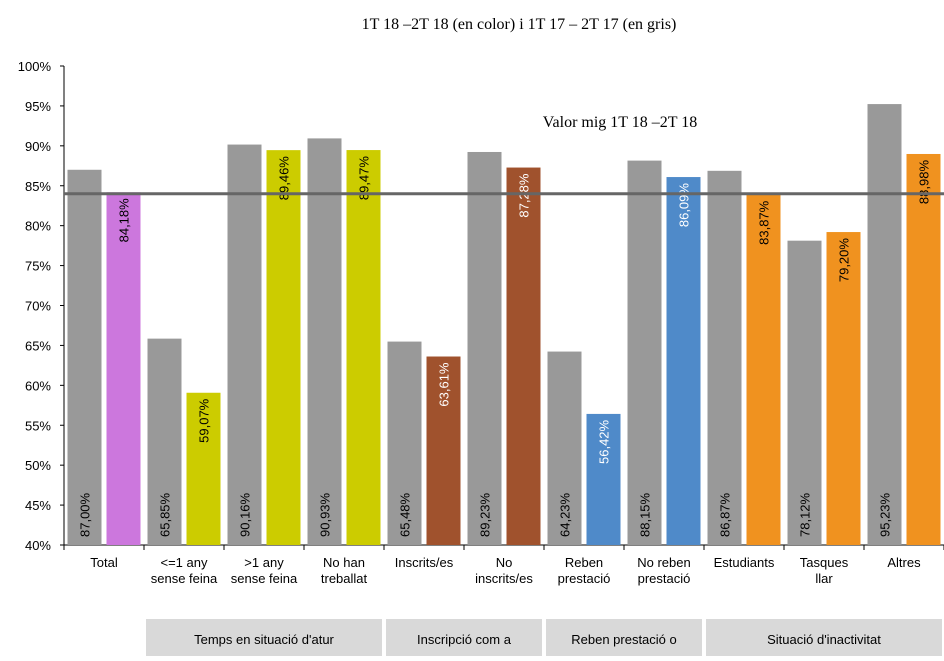 This screenshot has height=661, width=944. I want to click on data-label-color: 89,46%, so click(284, 178).